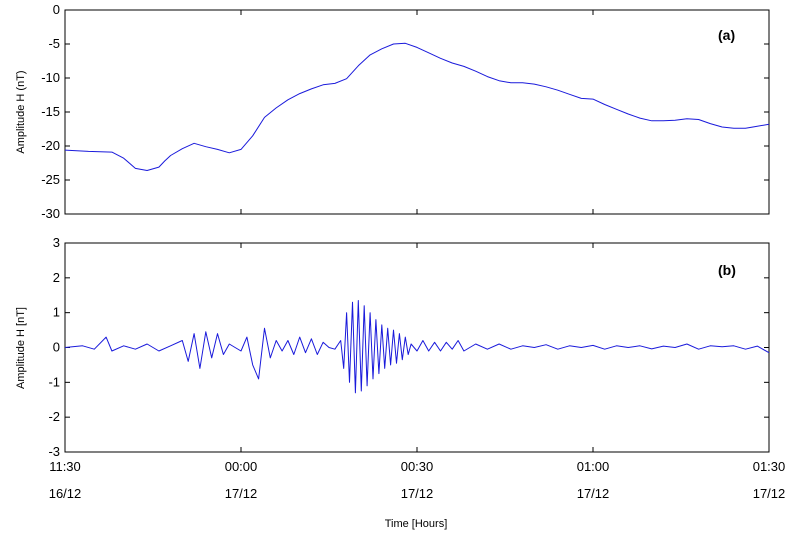 This screenshot has height=536, width=793. Describe the element at coordinates (65, 493) in the screenshot. I see `x-tick-label-date: 16/12` at that location.